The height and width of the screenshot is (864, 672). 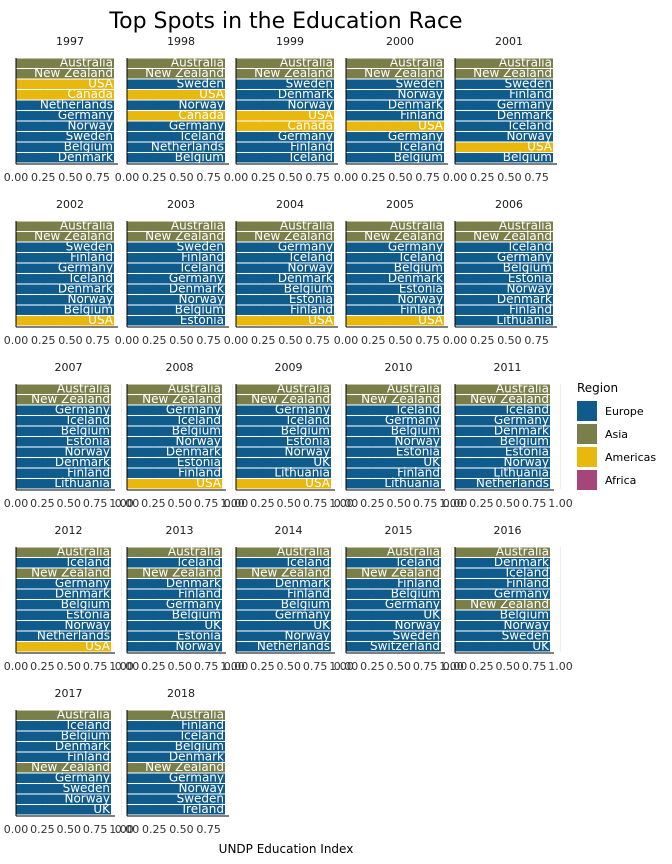 What do you see at coordinates (180, 367) in the screenshot?
I see `panel-year-label: 2008` at bounding box center [180, 367].